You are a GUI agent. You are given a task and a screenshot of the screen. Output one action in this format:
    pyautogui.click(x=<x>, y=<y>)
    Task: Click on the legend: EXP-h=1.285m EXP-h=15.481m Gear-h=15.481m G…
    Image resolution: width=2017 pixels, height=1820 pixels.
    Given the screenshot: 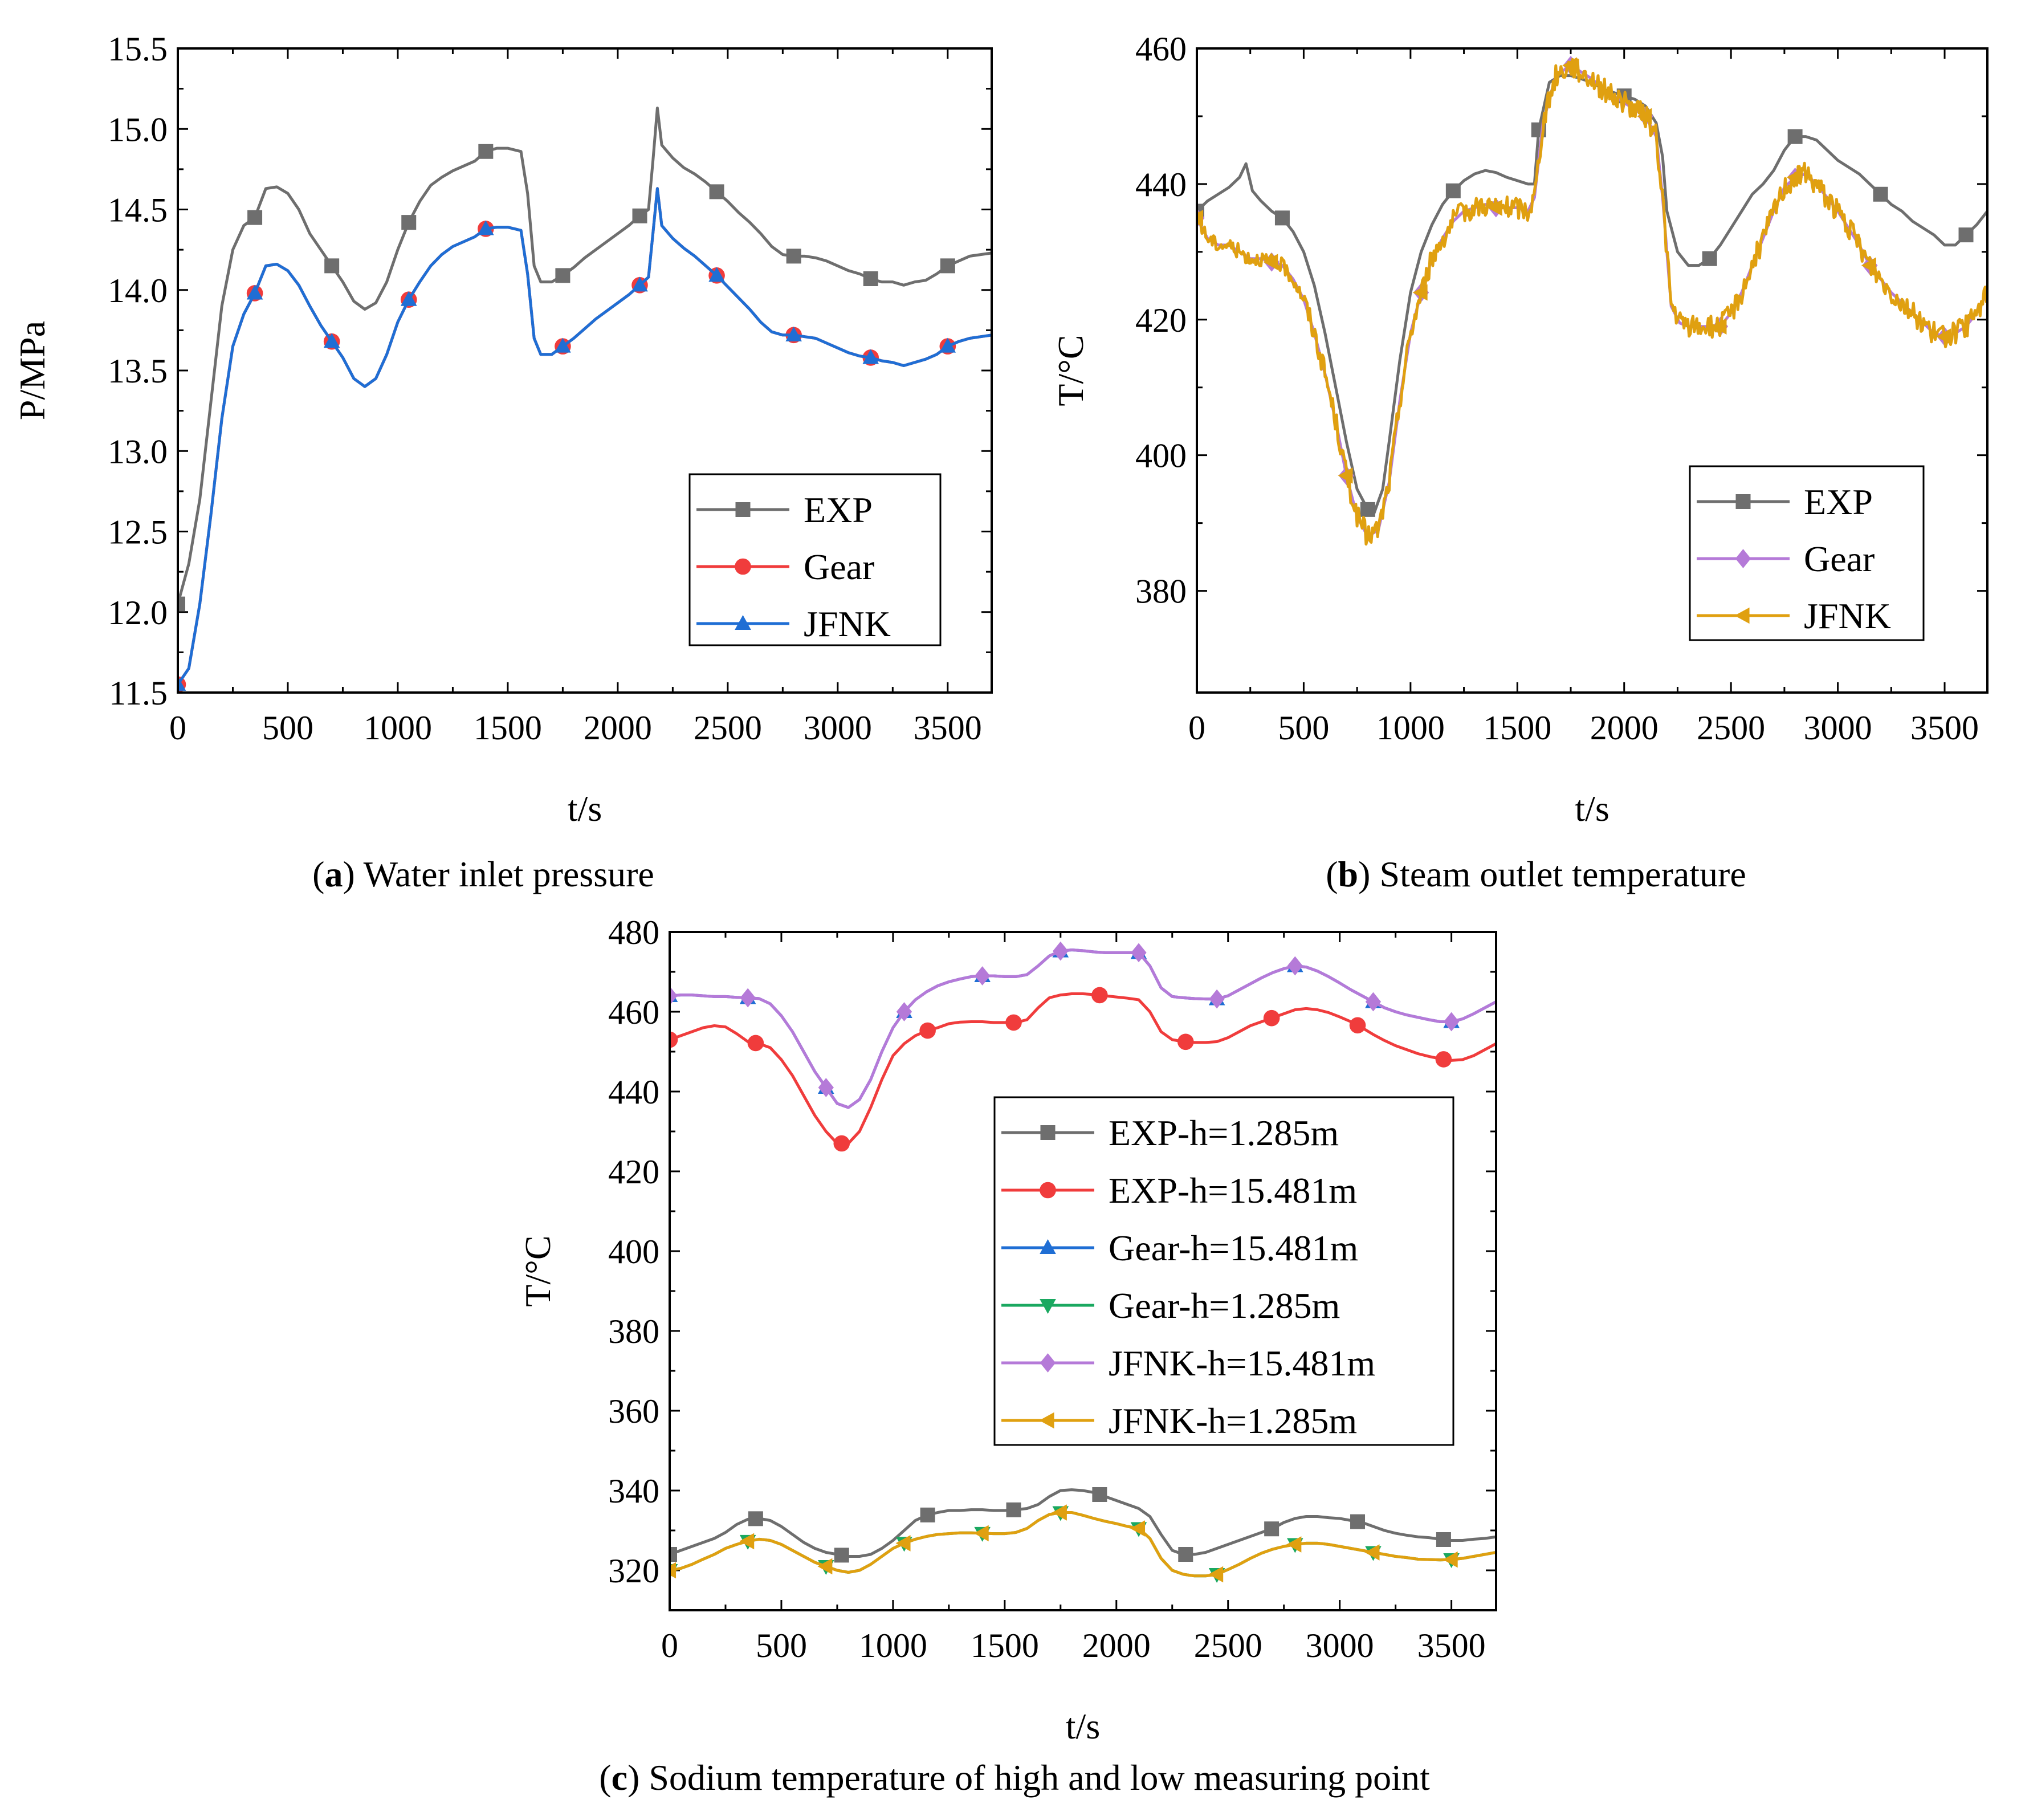 What is the action you would take?
    pyautogui.click(x=1224, y=1271)
    